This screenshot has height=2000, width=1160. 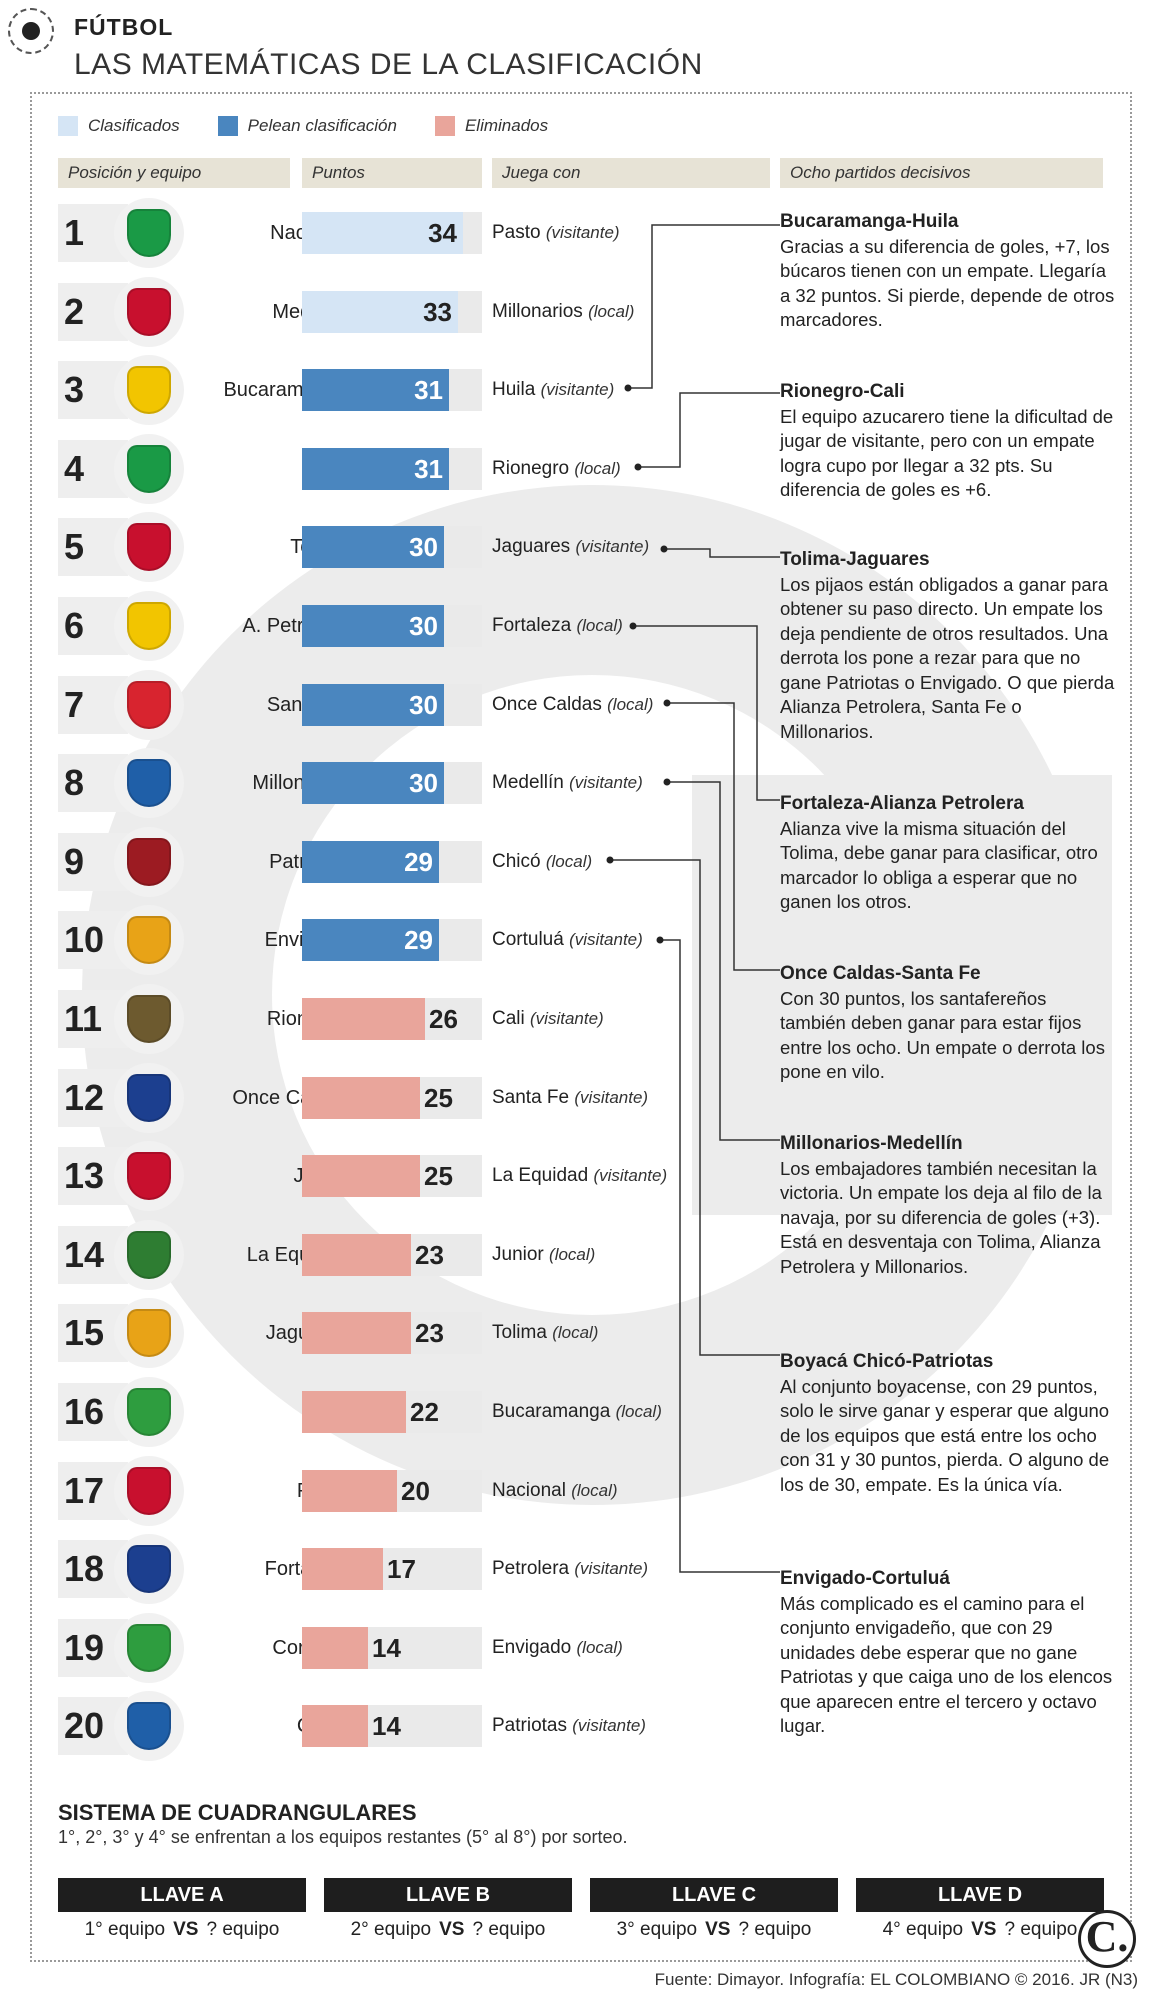 What do you see at coordinates (391, 1929) in the screenshot?
I see `llave-left: 2° equipo` at bounding box center [391, 1929].